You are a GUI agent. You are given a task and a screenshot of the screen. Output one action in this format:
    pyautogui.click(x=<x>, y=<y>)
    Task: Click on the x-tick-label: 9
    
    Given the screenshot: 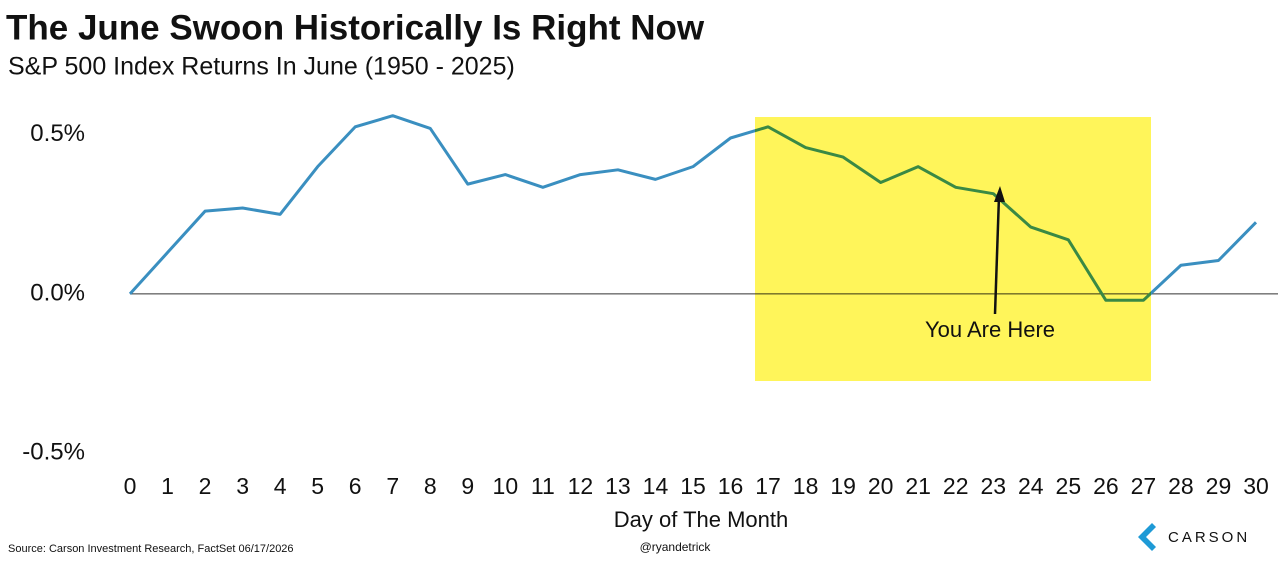 What is the action you would take?
    pyautogui.click(x=467, y=486)
    